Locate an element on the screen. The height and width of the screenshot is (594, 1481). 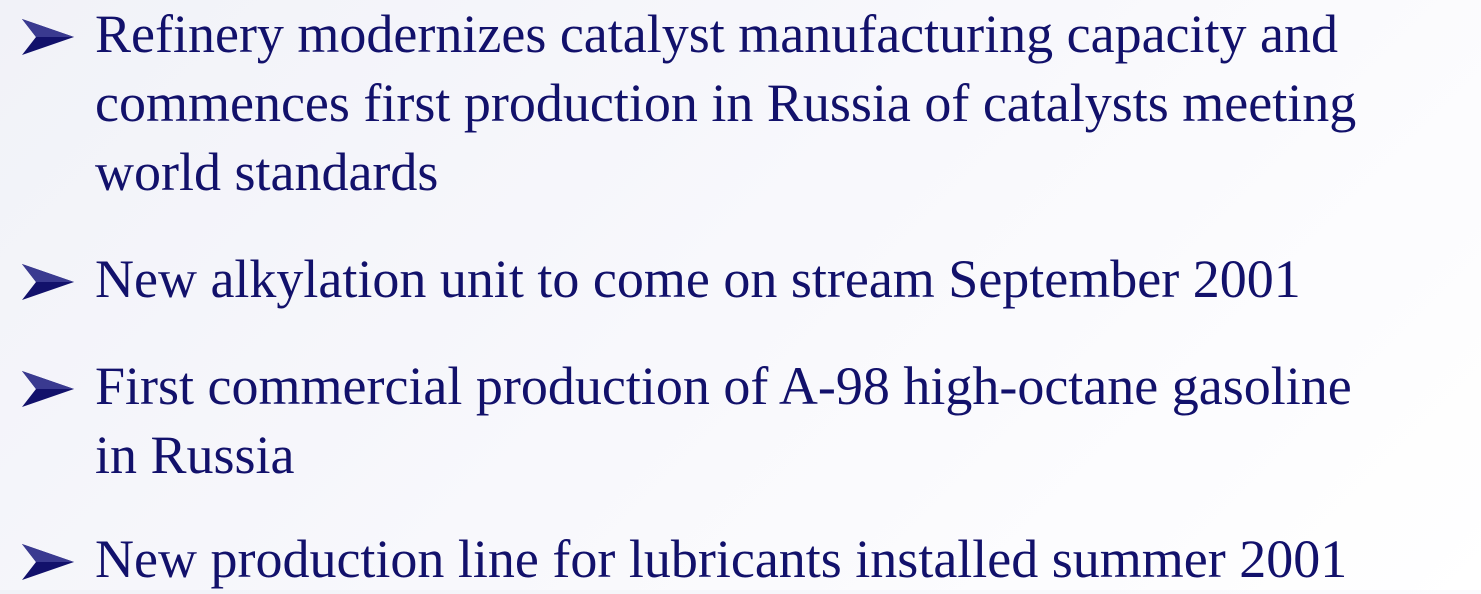
bullet-text: in Russia is located at coordinates (195, 455).